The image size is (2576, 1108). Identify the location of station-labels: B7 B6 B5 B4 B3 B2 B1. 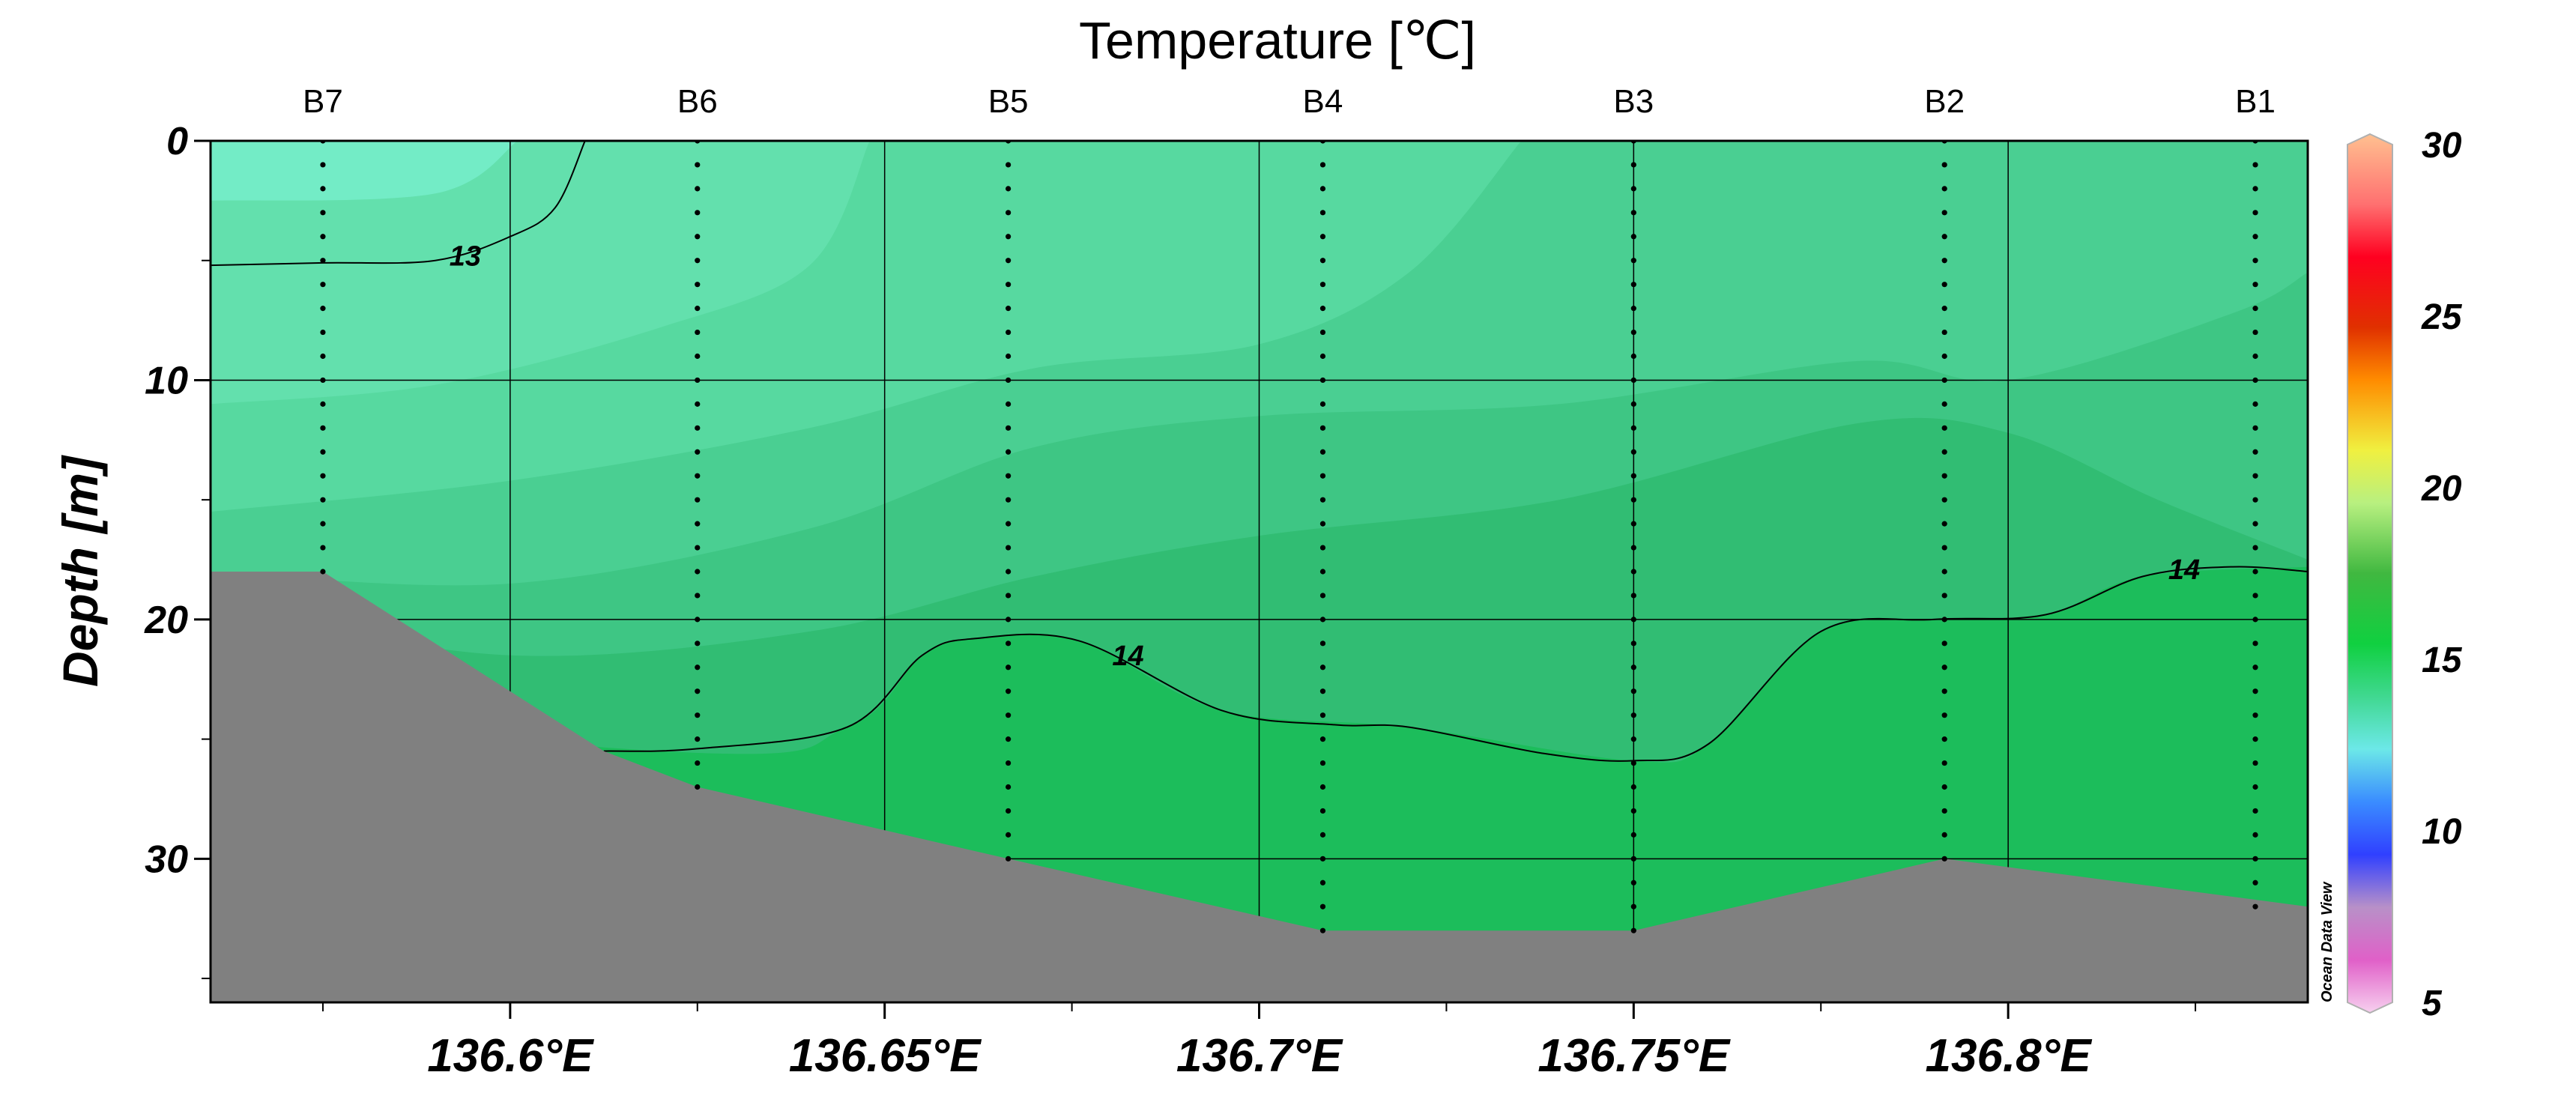
(1289, 102).